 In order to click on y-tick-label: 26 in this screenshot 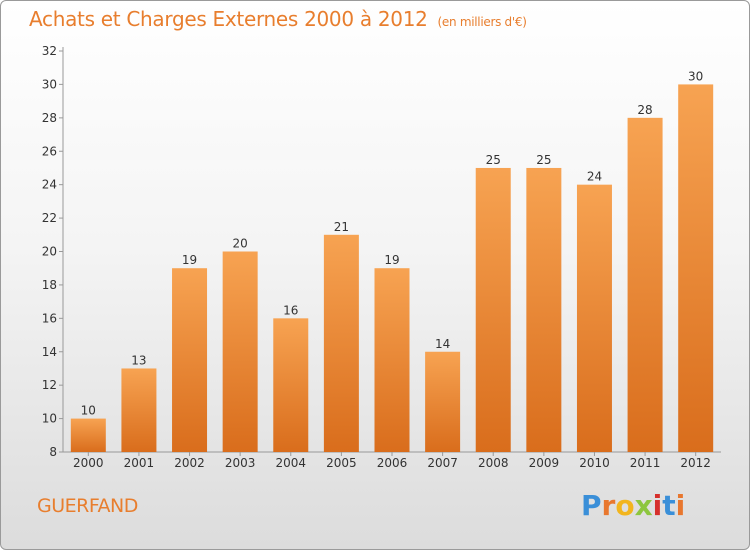, I will do `click(49, 151)`.